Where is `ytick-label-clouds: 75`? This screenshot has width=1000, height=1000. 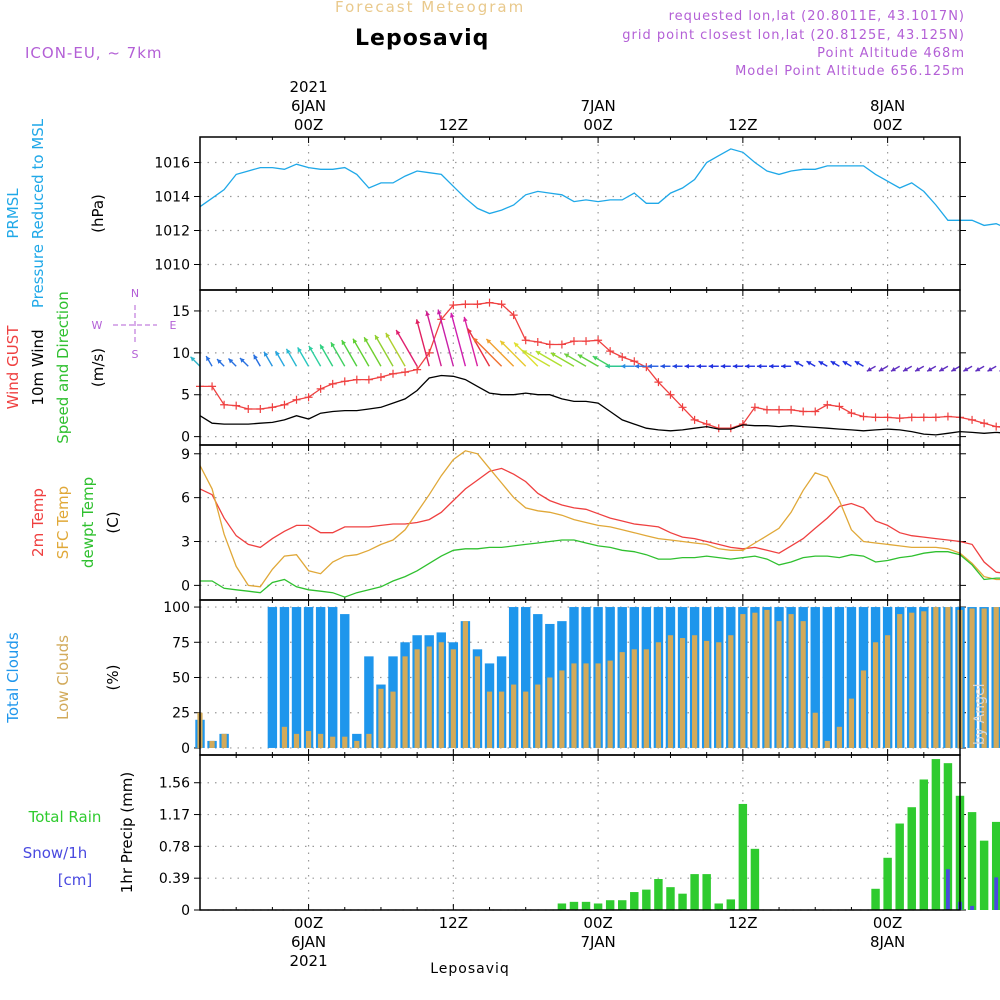 ytick-label-clouds: 75 is located at coordinates (181, 643).